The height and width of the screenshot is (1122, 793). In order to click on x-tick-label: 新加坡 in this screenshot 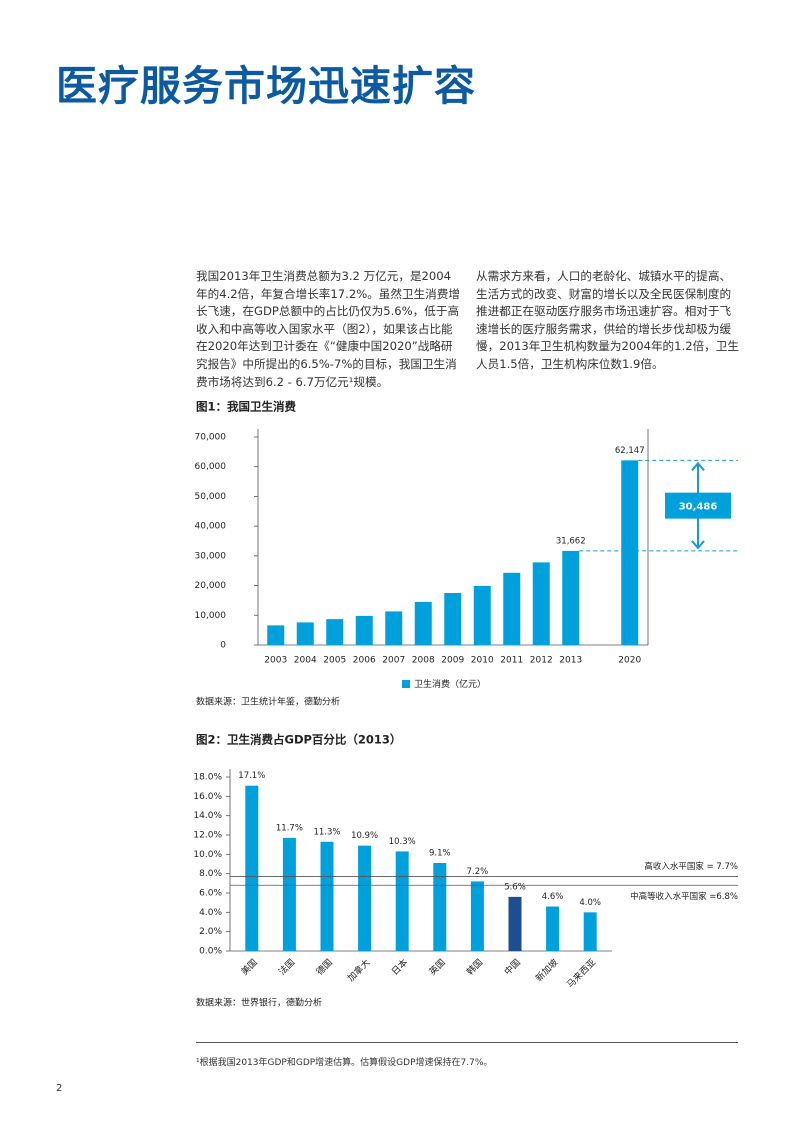, I will do `click(547, 970)`.